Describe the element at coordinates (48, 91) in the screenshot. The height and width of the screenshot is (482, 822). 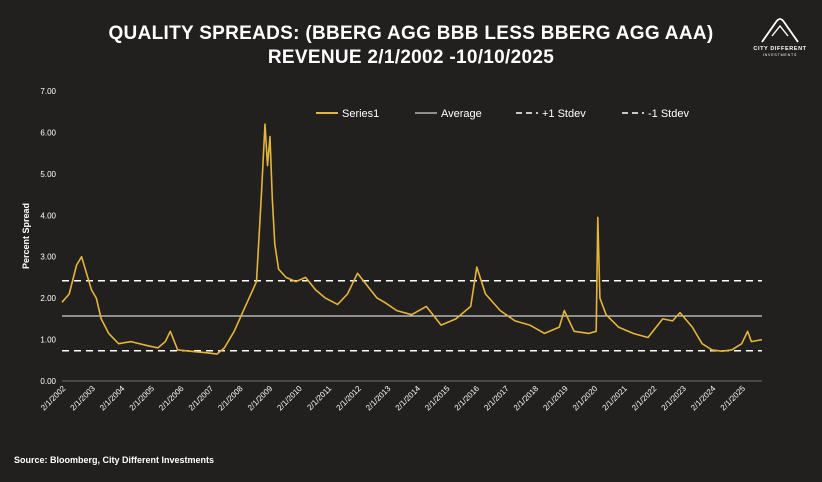
I see `y-tick-label: 7.00` at that location.